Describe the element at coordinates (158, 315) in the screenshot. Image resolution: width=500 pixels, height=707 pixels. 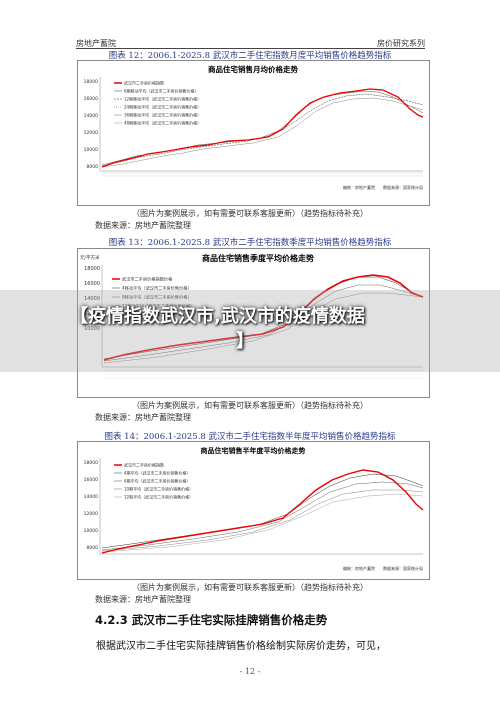
I see `figure-13-legend-item: 16移动平均（武汉市二手房价售价格）` at that location.